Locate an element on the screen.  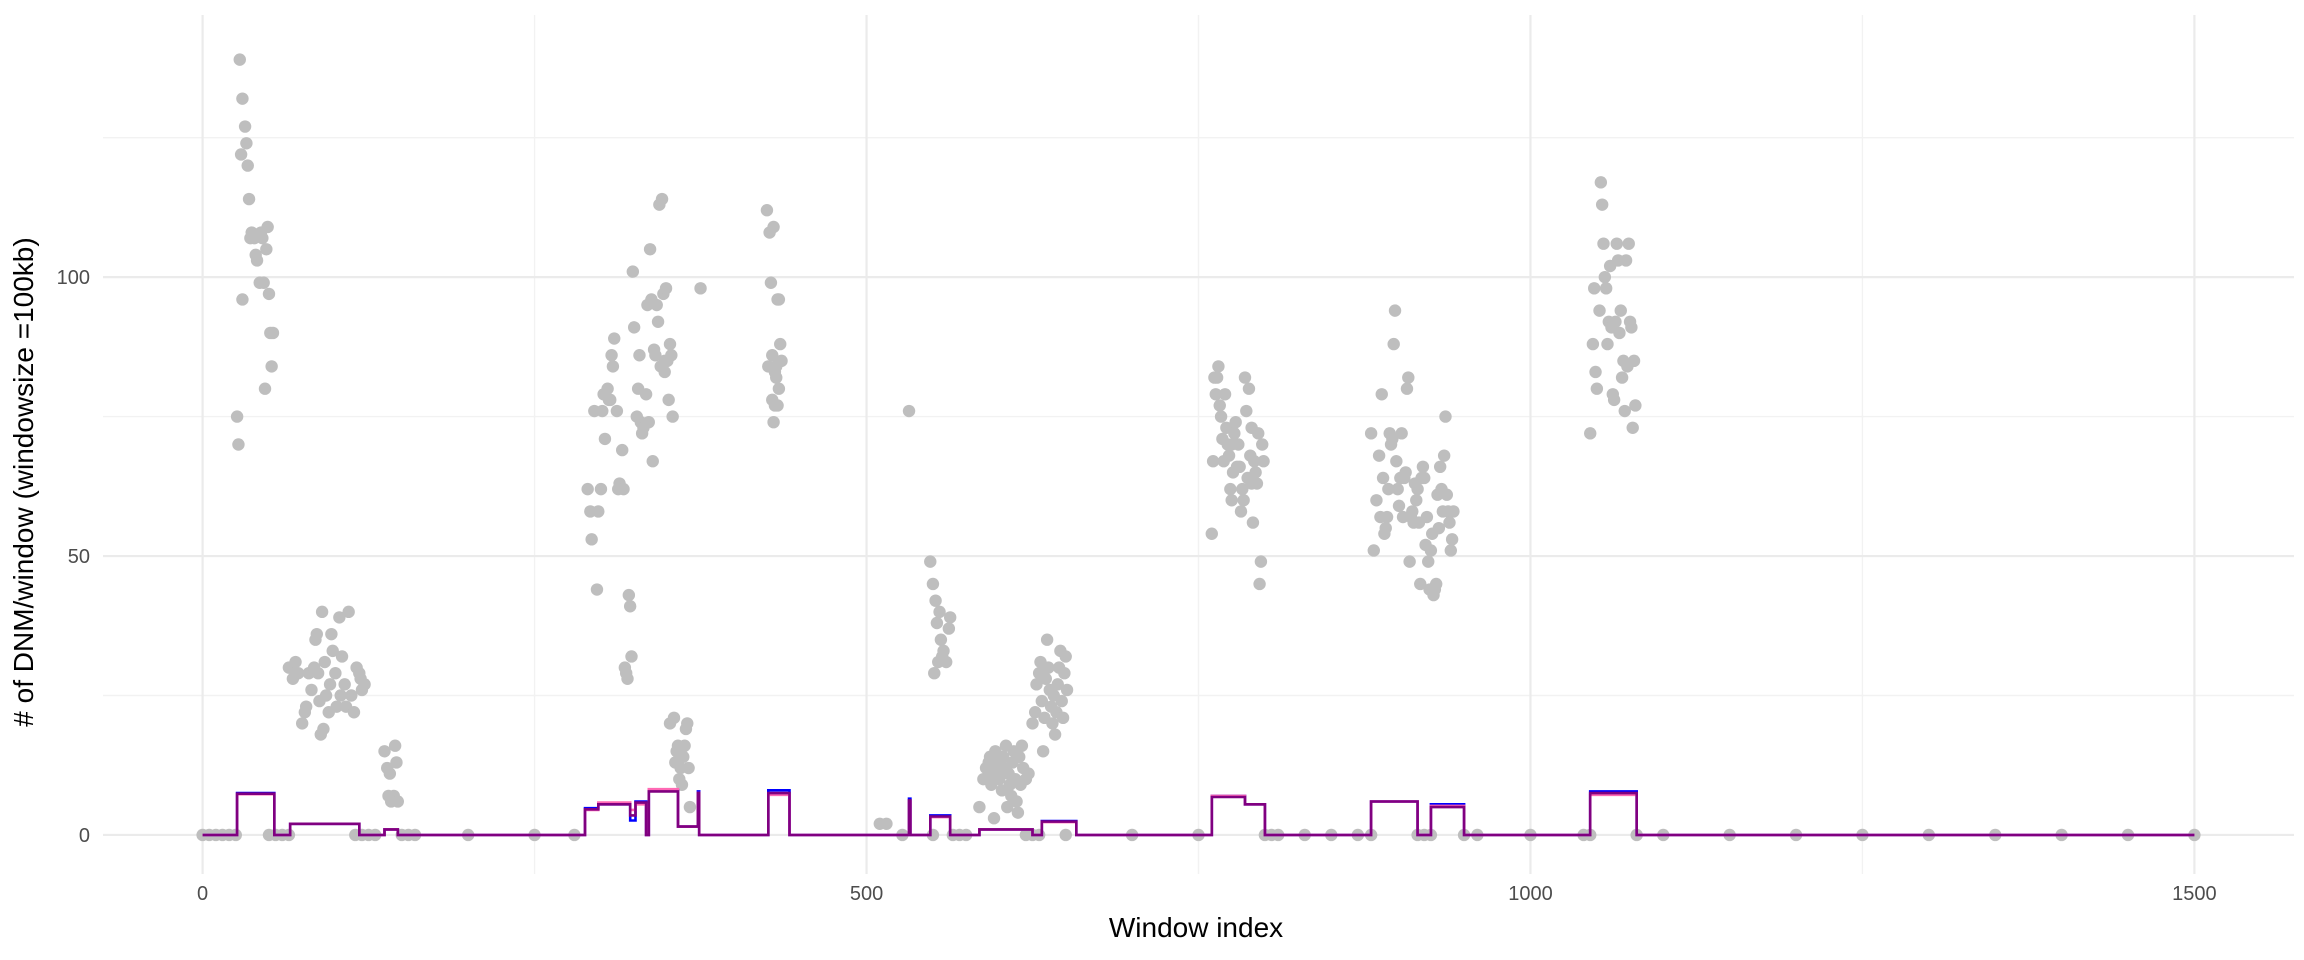
y-tick-label: 0 is located at coordinates (84, 836).